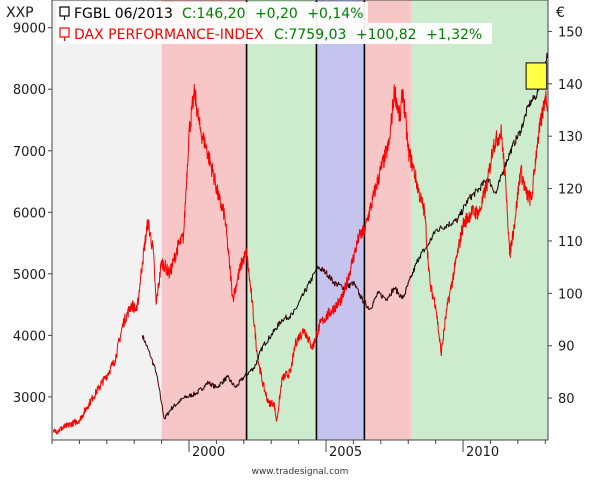 This screenshot has width=595, height=480. Describe the element at coordinates (20, 13) in the screenshot. I see `left-axis-unit: XXP` at that location.